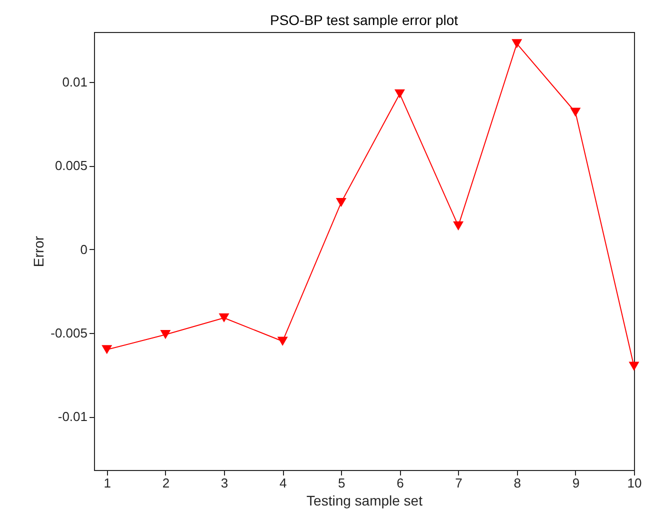  I want to click on x-tick-label: 5, so click(342, 483).